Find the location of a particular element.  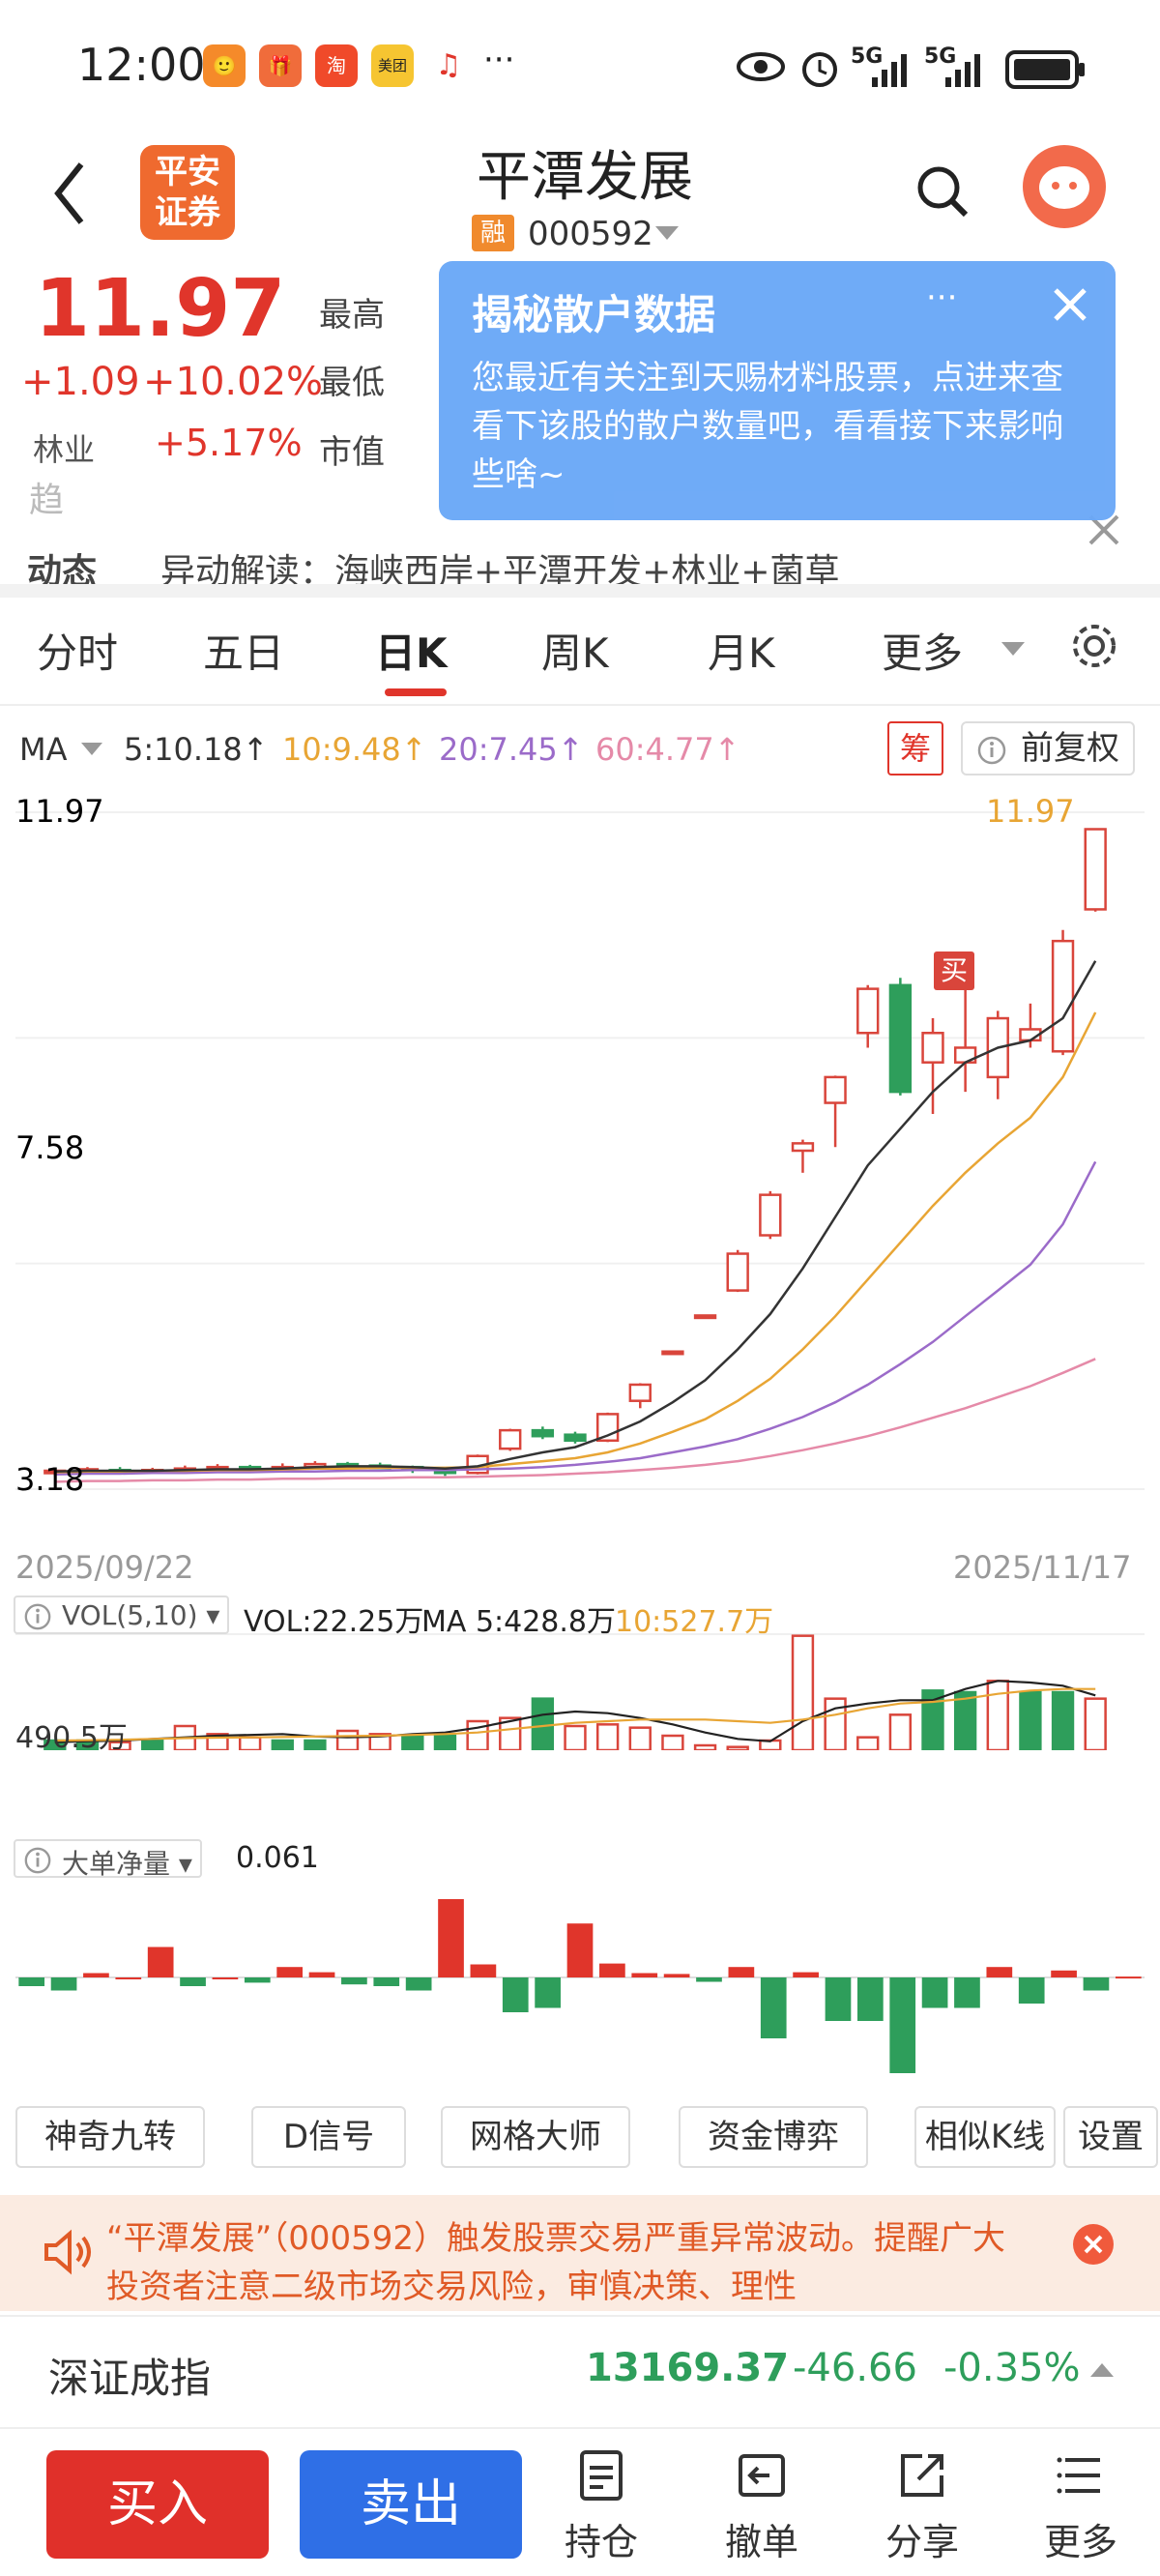

ma10-value: 10:9.48↑ is located at coordinates (355, 749).